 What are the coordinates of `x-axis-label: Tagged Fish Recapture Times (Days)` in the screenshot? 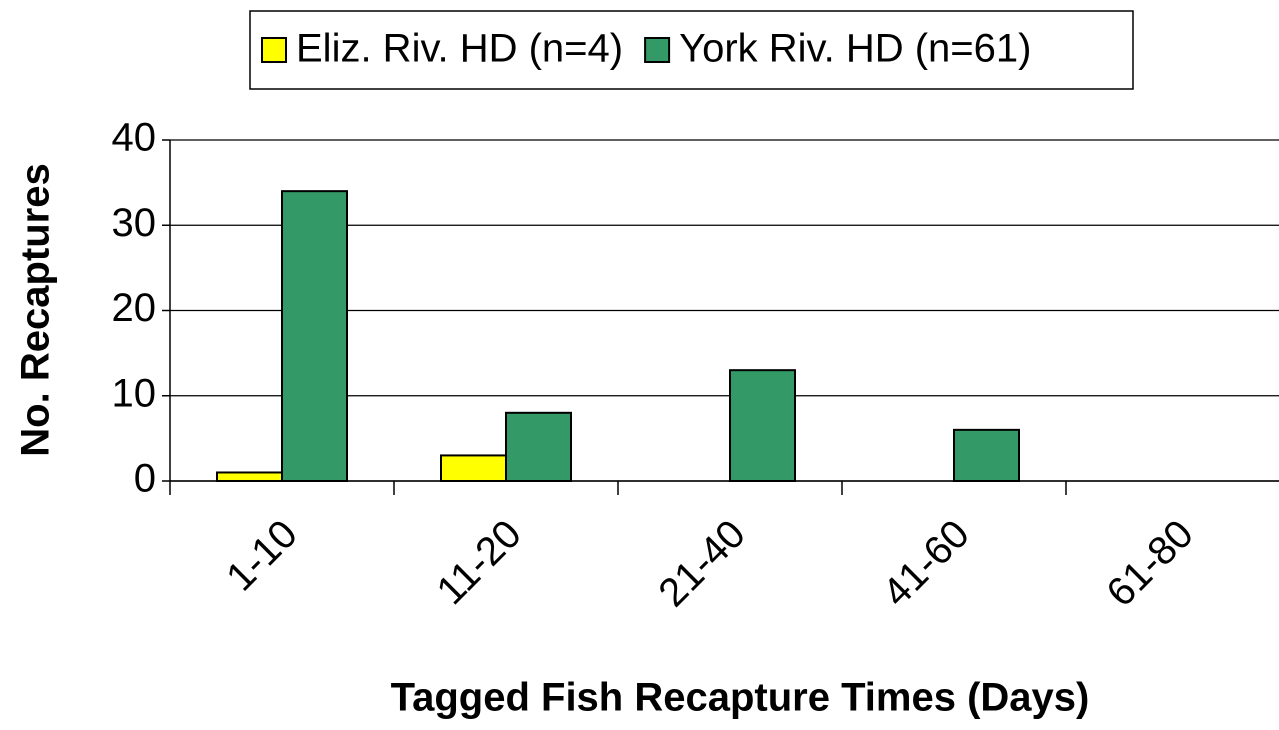 It's located at (740, 698).